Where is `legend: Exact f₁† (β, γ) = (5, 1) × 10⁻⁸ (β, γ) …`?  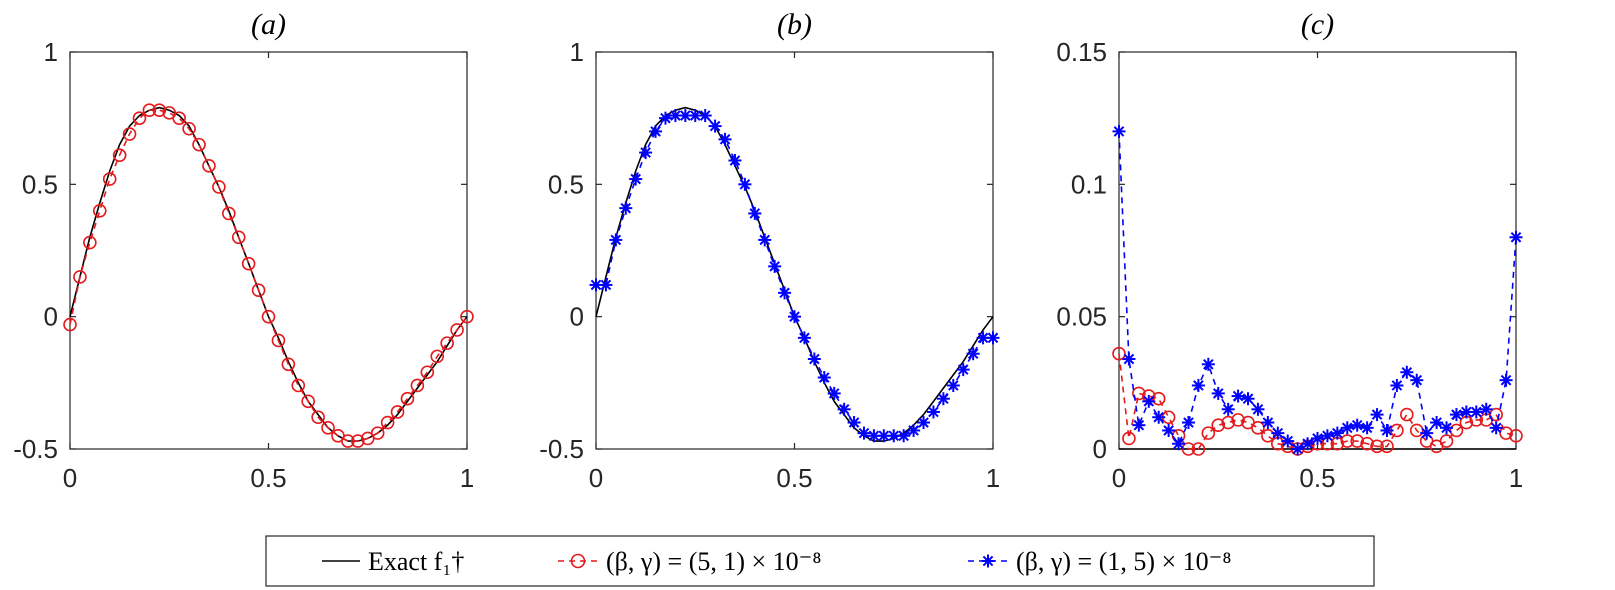
legend: Exact f₁† (β, γ) = (5, 1) × 10⁻⁸ (β, γ) … is located at coordinates (820, 561).